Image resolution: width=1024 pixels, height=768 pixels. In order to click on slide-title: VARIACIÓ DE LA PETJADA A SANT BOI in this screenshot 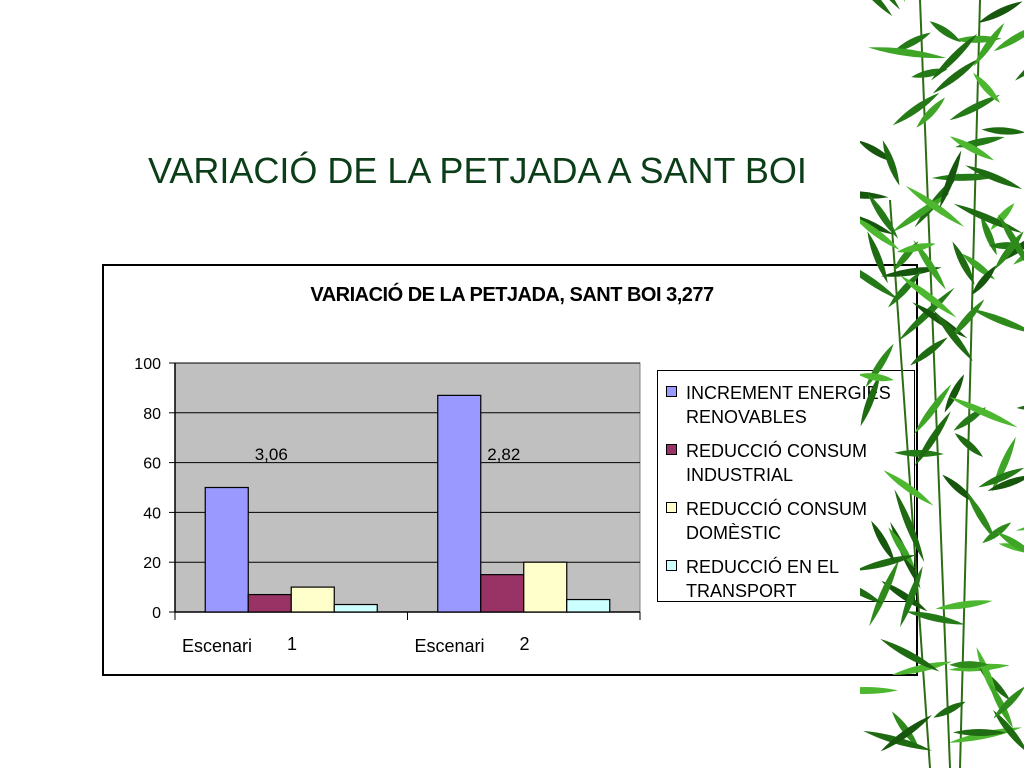, I will do `click(477, 170)`.